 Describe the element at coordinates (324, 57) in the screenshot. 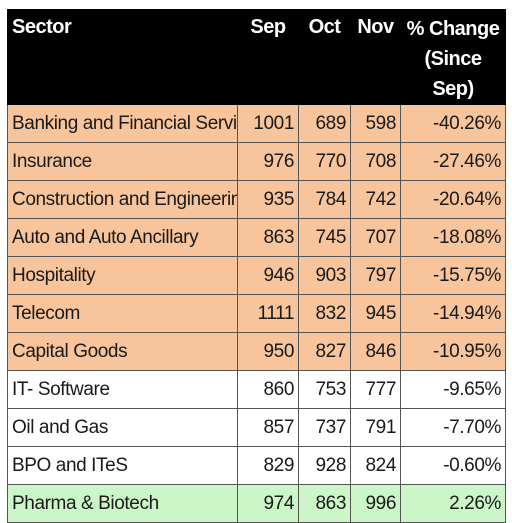

I see `header-oct: Oct` at that location.